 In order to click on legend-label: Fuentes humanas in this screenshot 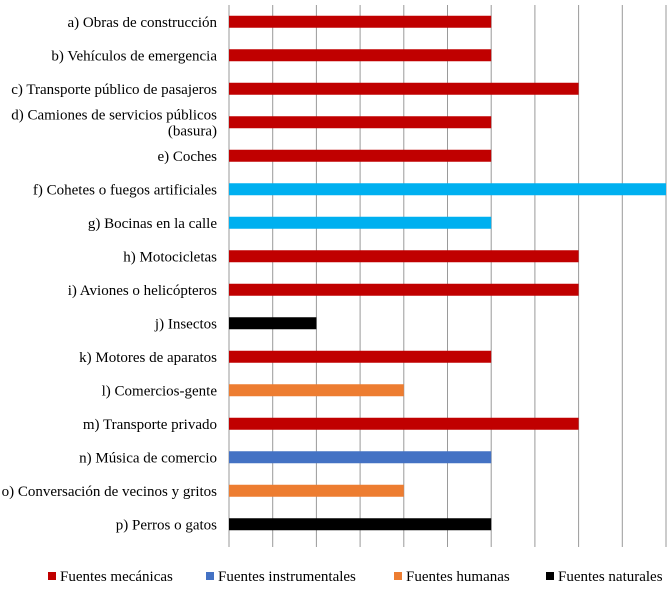, I will do `click(458, 577)`.